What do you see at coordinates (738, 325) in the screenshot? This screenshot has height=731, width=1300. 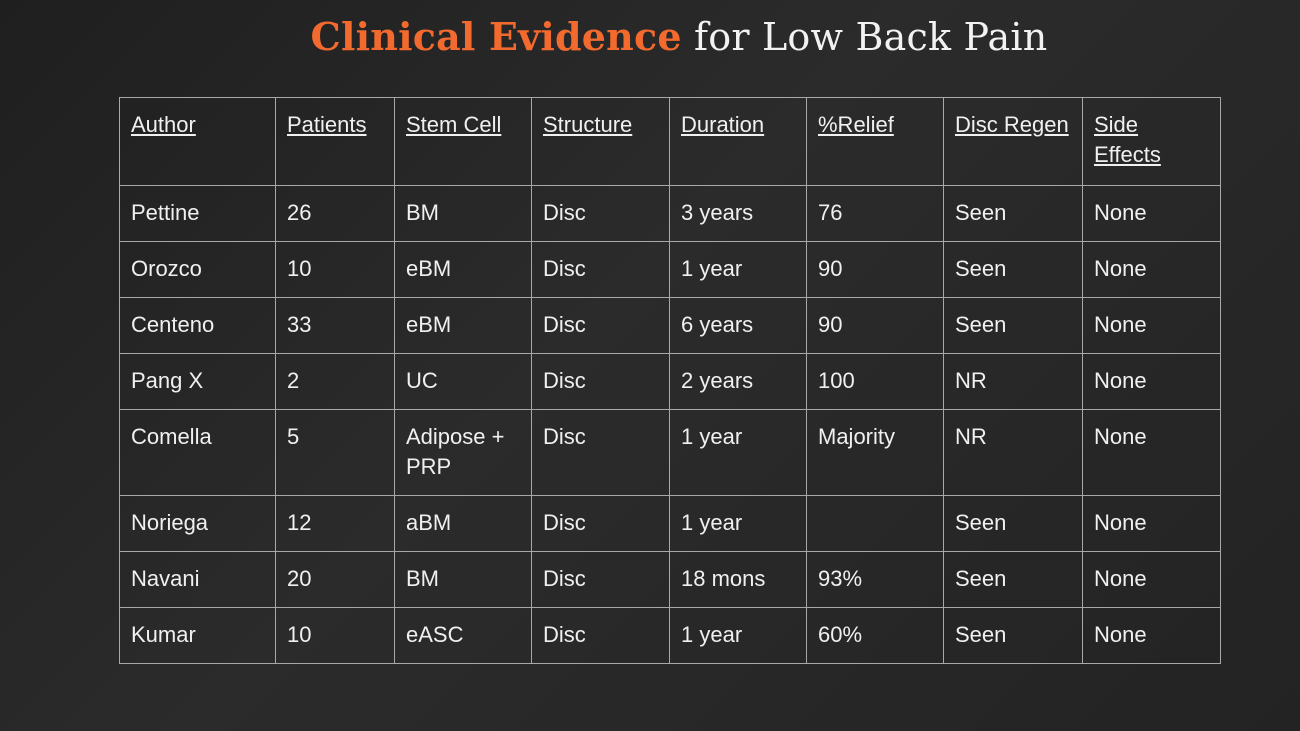 I see `cell-duration: 6 years` at bounding box center [738, 325].